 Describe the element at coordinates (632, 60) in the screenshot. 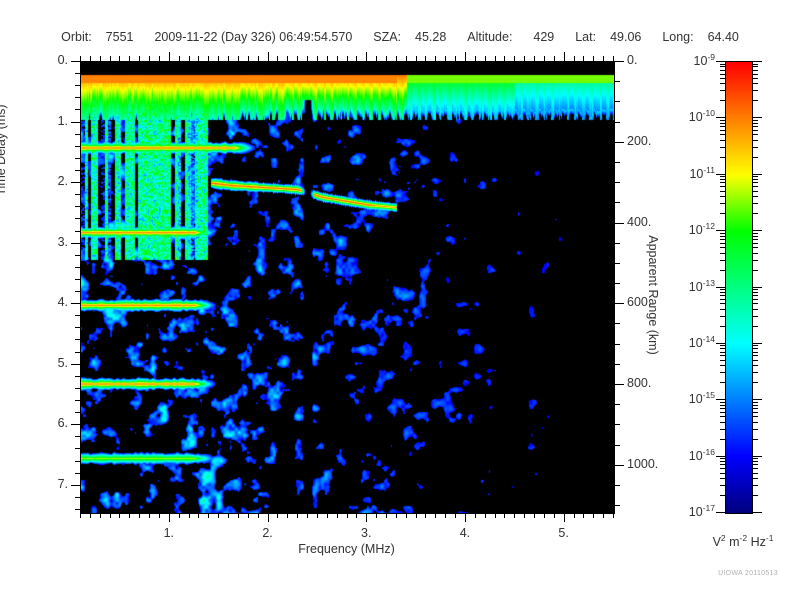

I see `y-tick-label-right: 0.` at that location.